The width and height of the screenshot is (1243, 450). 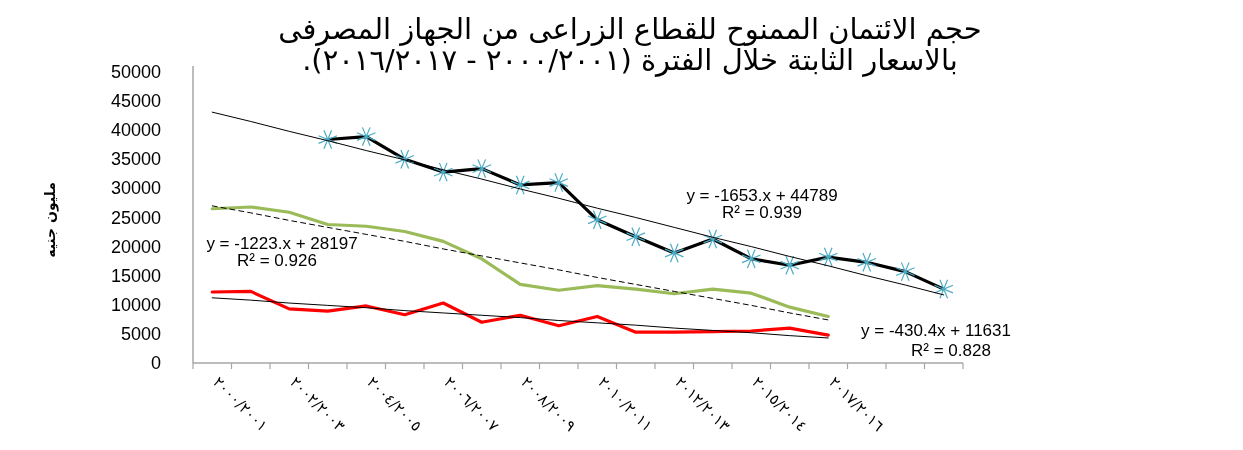 I want to click on y-tick-label: 40000, so click(x=135, y=130).